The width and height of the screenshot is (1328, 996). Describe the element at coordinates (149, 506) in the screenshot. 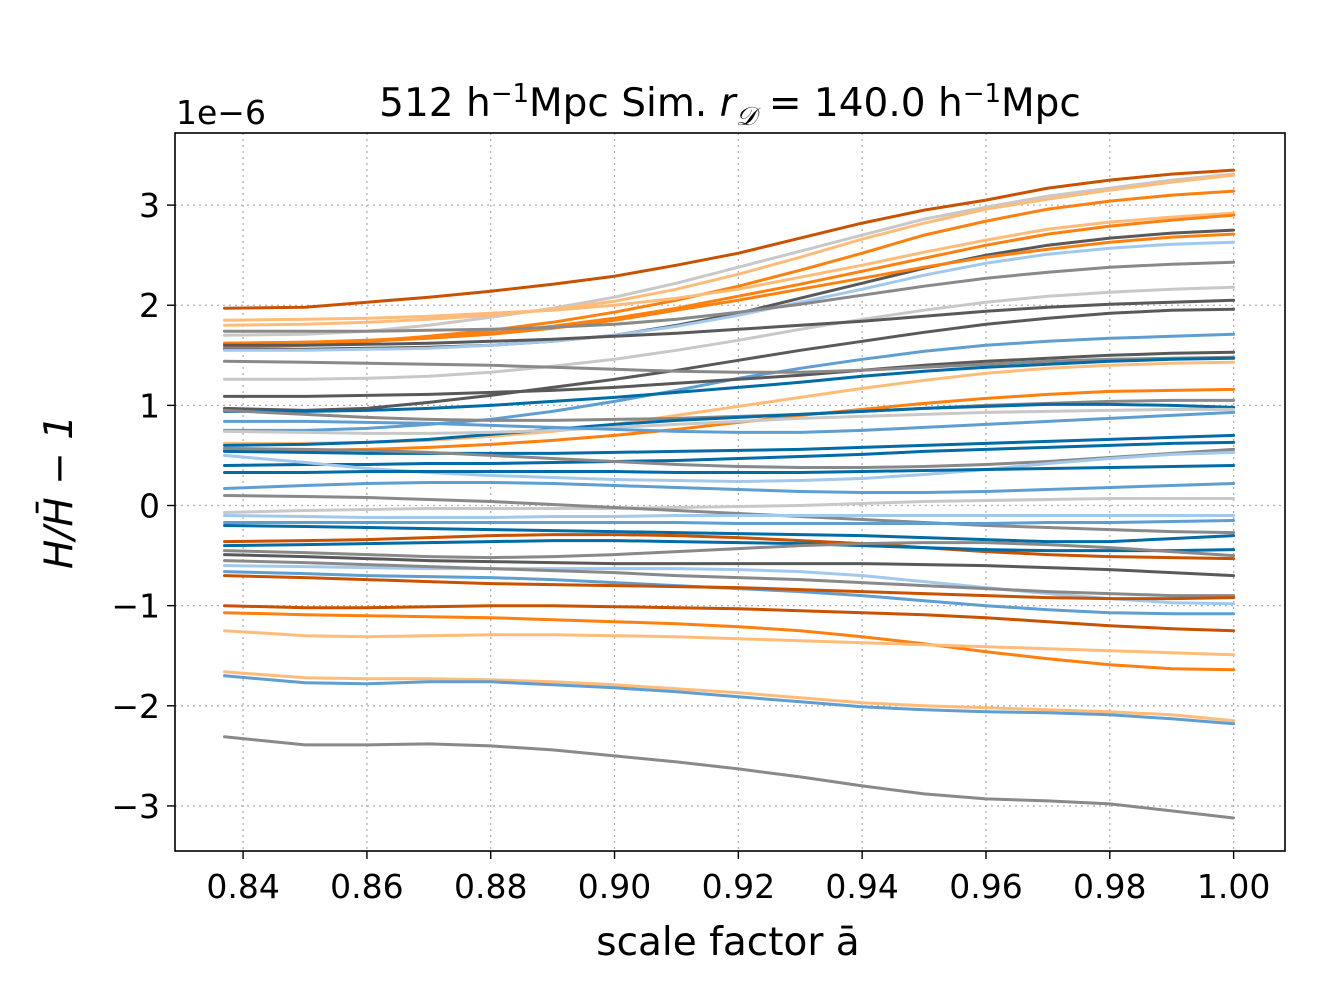

I see `y-tick-label: 0` at that location.